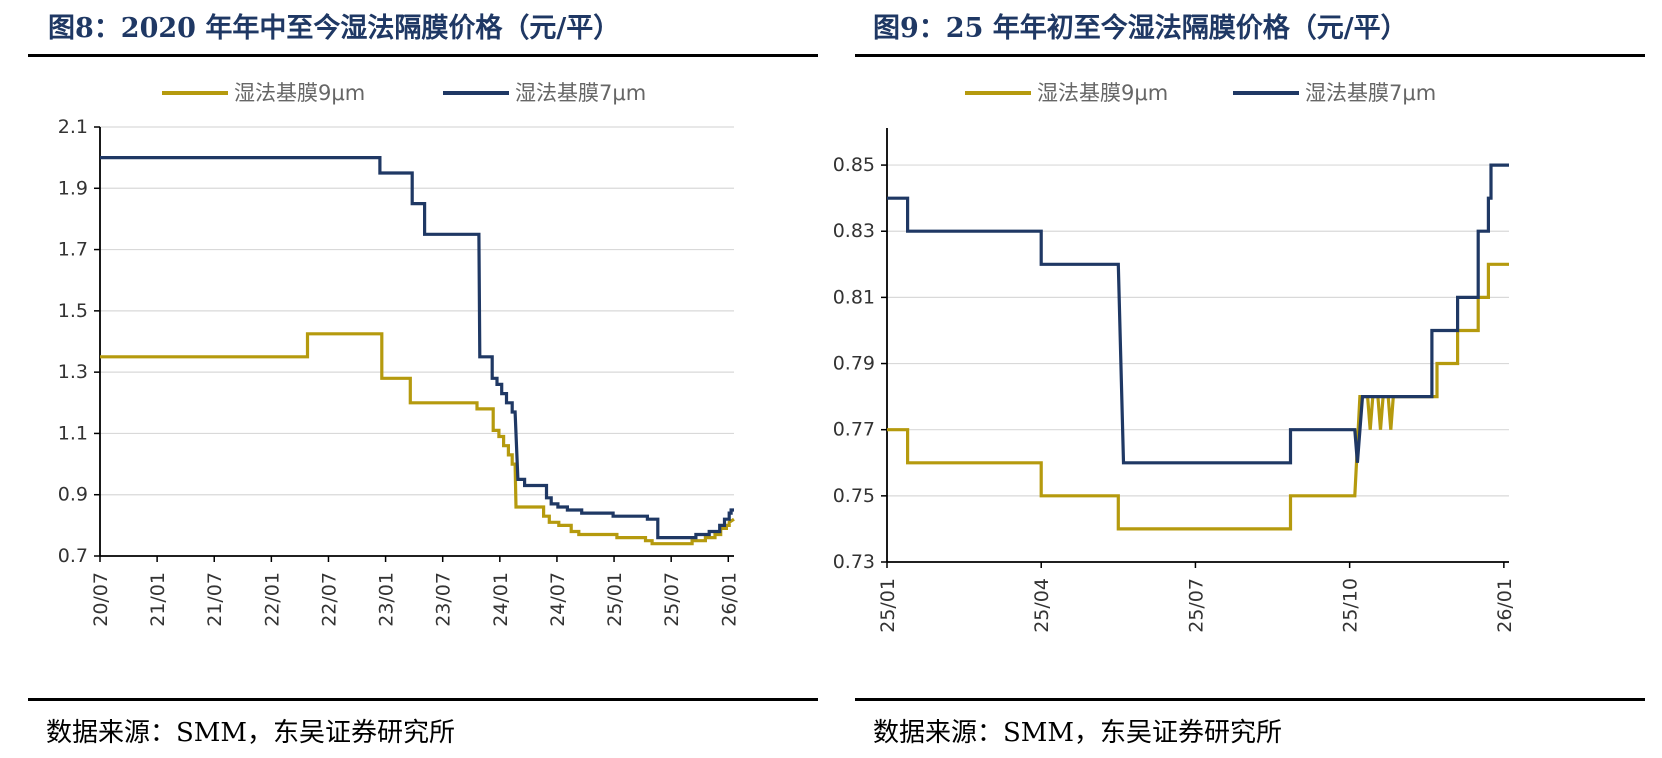  I want to click on y-tick-label: 0.81, so click(854, 297).